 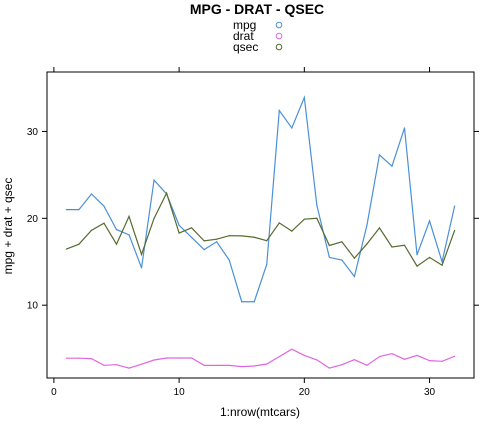 What do you see at coordinates (279, 25) in the screenshot?
I see `legend-marker-mpg` at bounding box center [279, 25].